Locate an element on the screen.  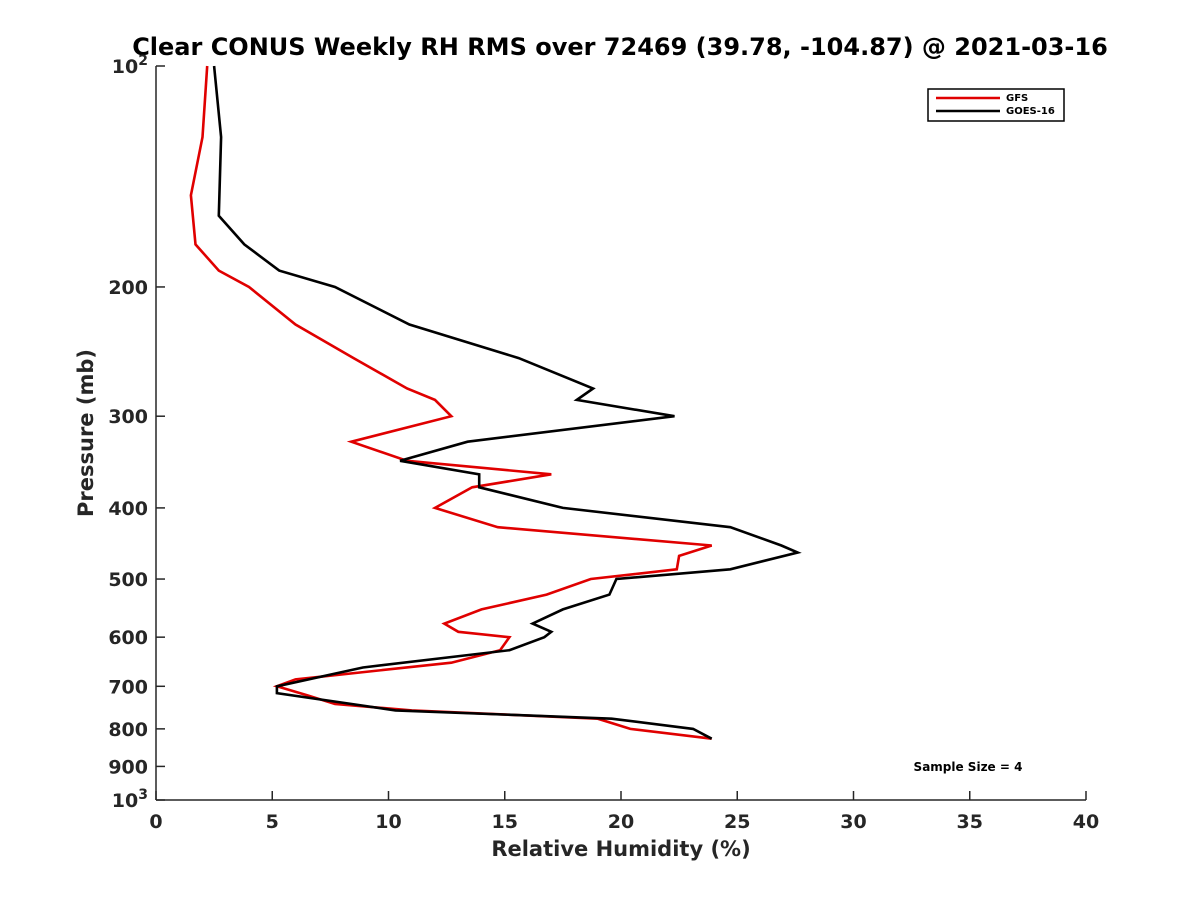
y-tick-label: 600 is located at coordinates (128, 638).